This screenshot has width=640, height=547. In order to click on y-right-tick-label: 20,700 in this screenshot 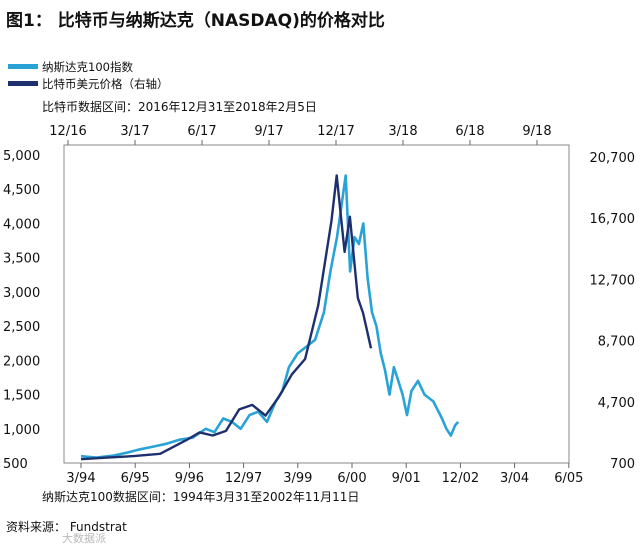, I will do `click(613, 158)`.